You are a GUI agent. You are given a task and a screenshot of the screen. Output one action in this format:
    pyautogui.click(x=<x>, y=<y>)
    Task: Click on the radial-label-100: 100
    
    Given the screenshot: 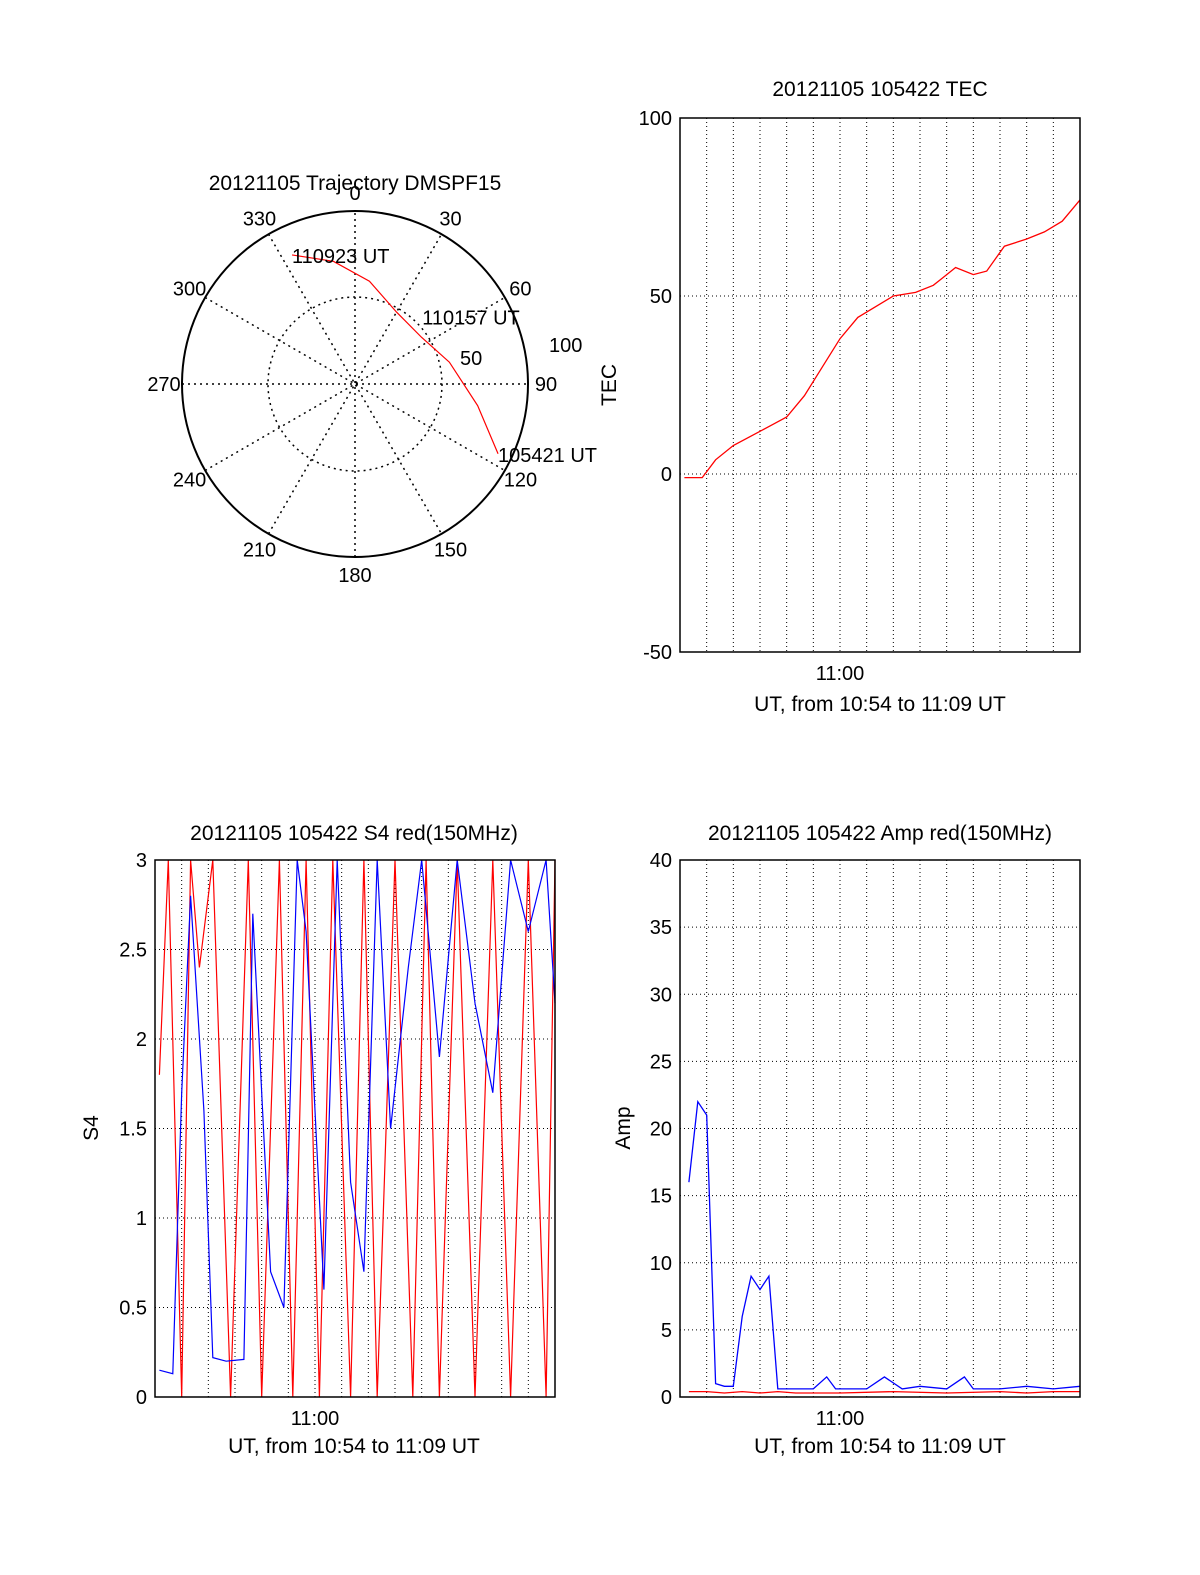 What is the action you would take?
    pyautogui.click(x=565, y=346)
    